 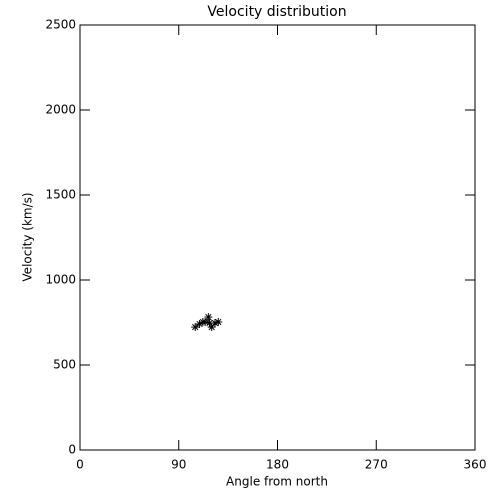 I want to click on chart-title: Velocity distribution, so click(x=276, y=12).